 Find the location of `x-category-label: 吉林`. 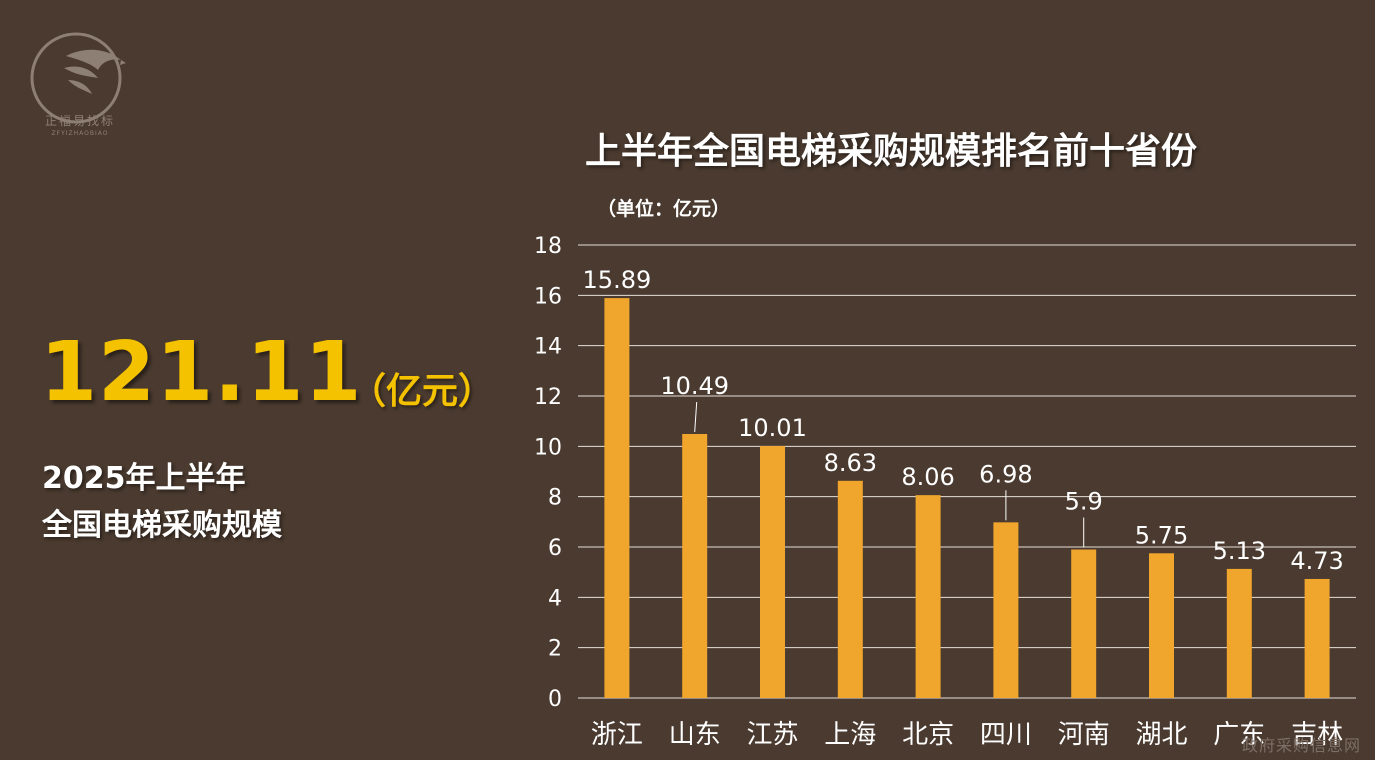

x-category-label: 吉林 is located at coordinates (1317, 735).